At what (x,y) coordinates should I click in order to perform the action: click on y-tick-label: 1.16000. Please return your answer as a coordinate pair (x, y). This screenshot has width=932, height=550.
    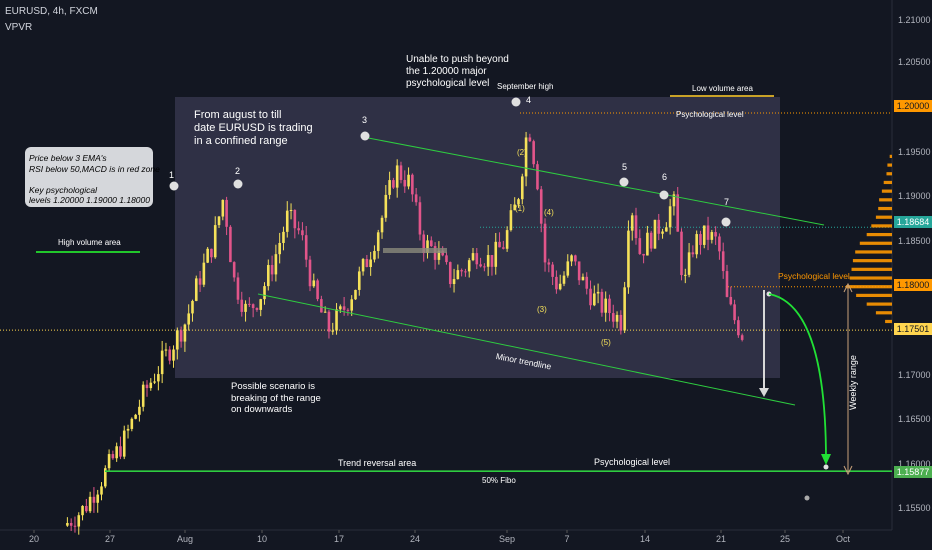
    Looking at the image, I should click on (914, 464).